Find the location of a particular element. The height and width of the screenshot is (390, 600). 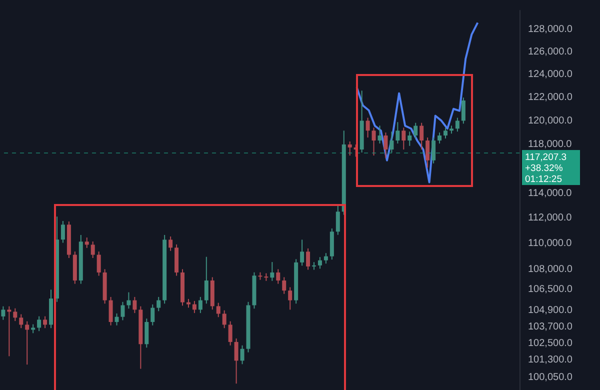

y-tick-label: 108,000.0 is located at coordinates (550, 270).